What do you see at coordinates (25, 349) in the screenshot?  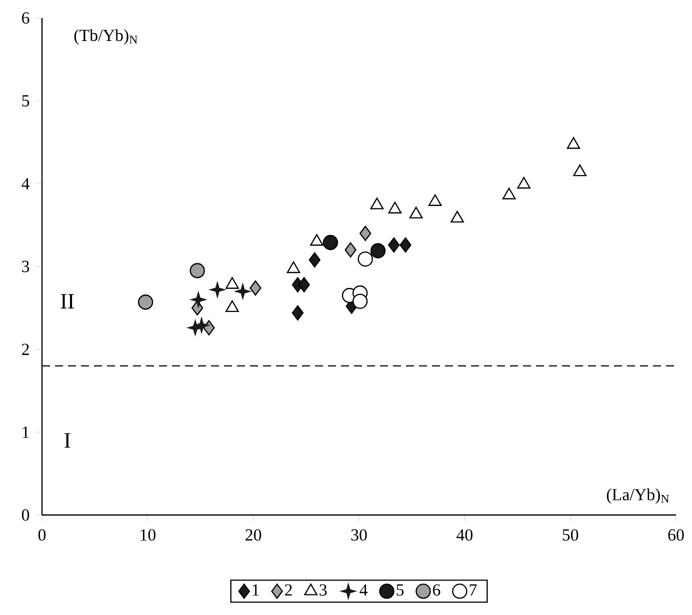 I see `y-tick-label: 2` at bounding box center [25, 349].